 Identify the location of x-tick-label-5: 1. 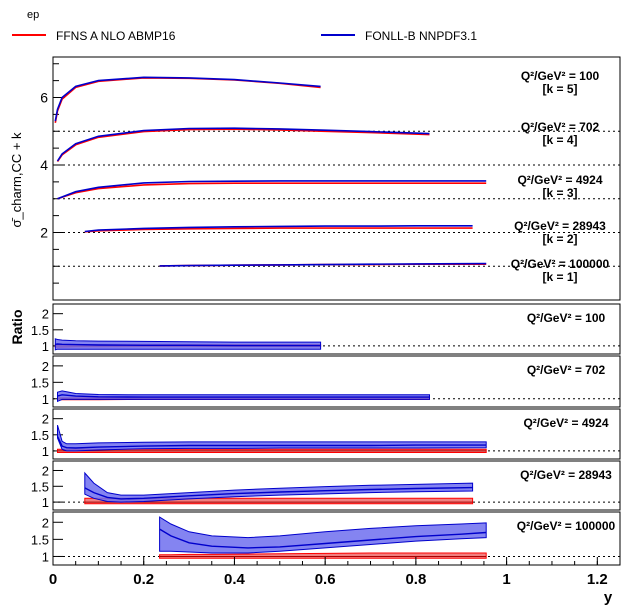
(506, 579).